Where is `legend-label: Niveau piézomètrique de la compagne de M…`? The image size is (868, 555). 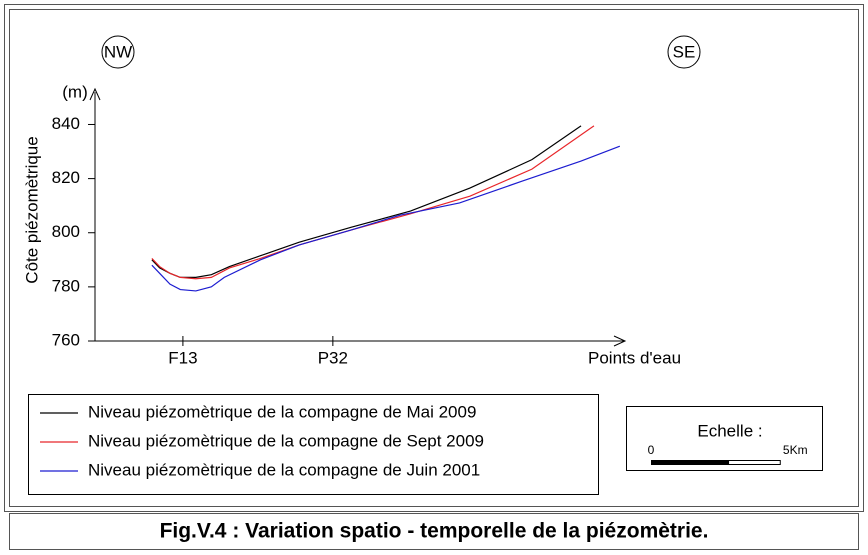 legend-label: Niveau piézomètrique de la compagne de M… is located at coordinates (282, 411).